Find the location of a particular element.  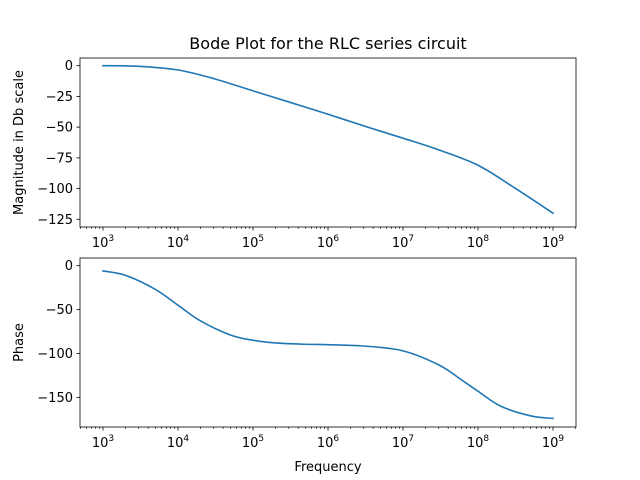

y-axis-label: Magnitude in Db scale is located at coordinates (19, 142).